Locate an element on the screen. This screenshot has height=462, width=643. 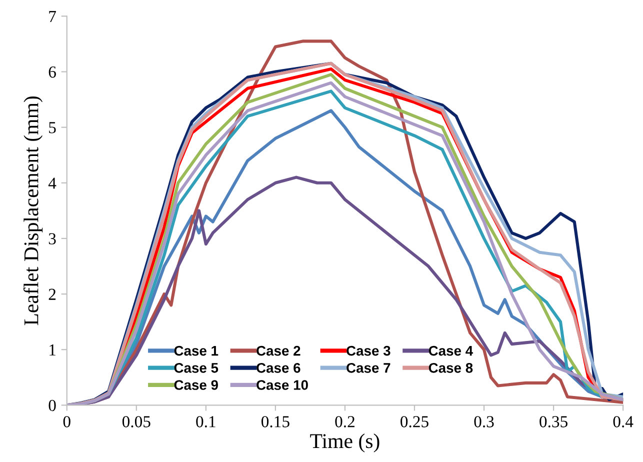
legend-label: Case 1 is located at coordinates (196, 351).